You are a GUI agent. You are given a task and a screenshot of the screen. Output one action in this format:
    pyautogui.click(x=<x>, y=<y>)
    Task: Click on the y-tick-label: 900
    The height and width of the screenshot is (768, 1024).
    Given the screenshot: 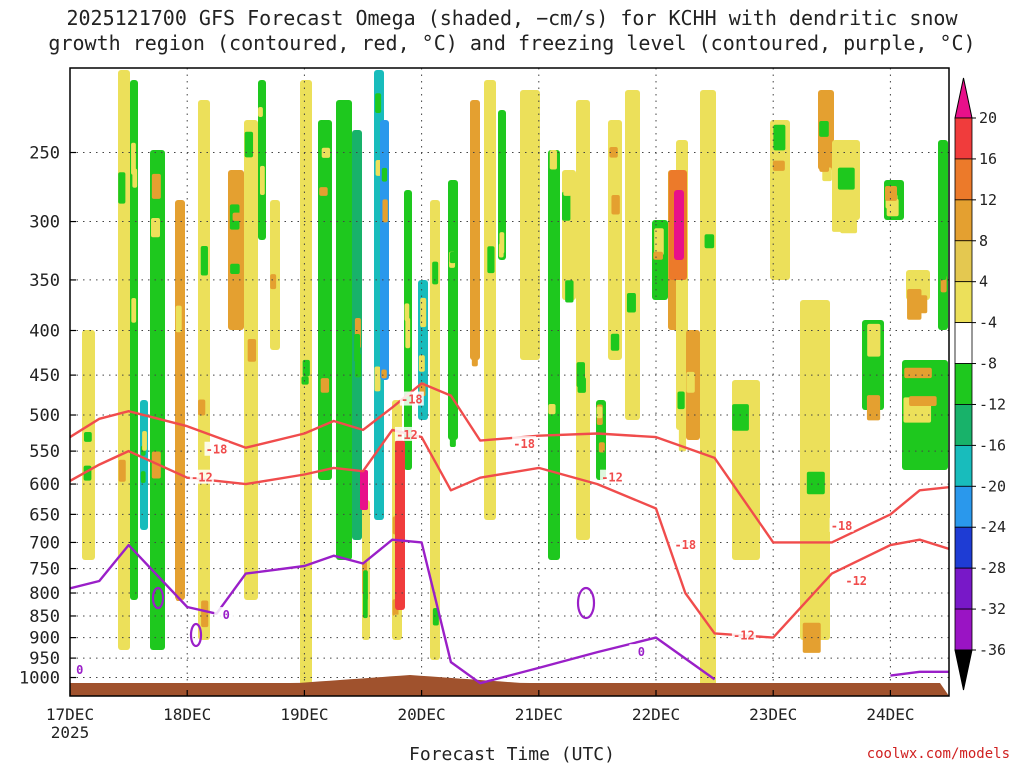 What is the action you would take?
    pyautogui.click(x=44, y=639)
    